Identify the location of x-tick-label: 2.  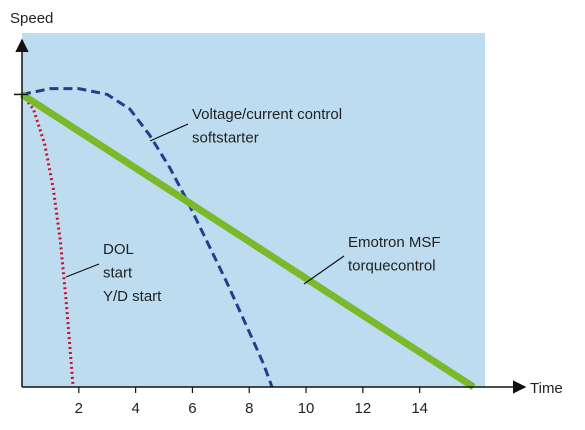
(79, 408).